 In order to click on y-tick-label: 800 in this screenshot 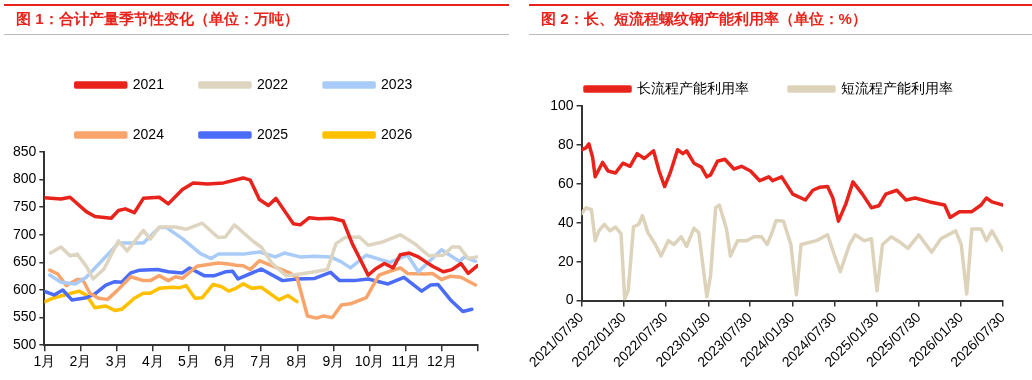, I will do `click(25, 178)`.